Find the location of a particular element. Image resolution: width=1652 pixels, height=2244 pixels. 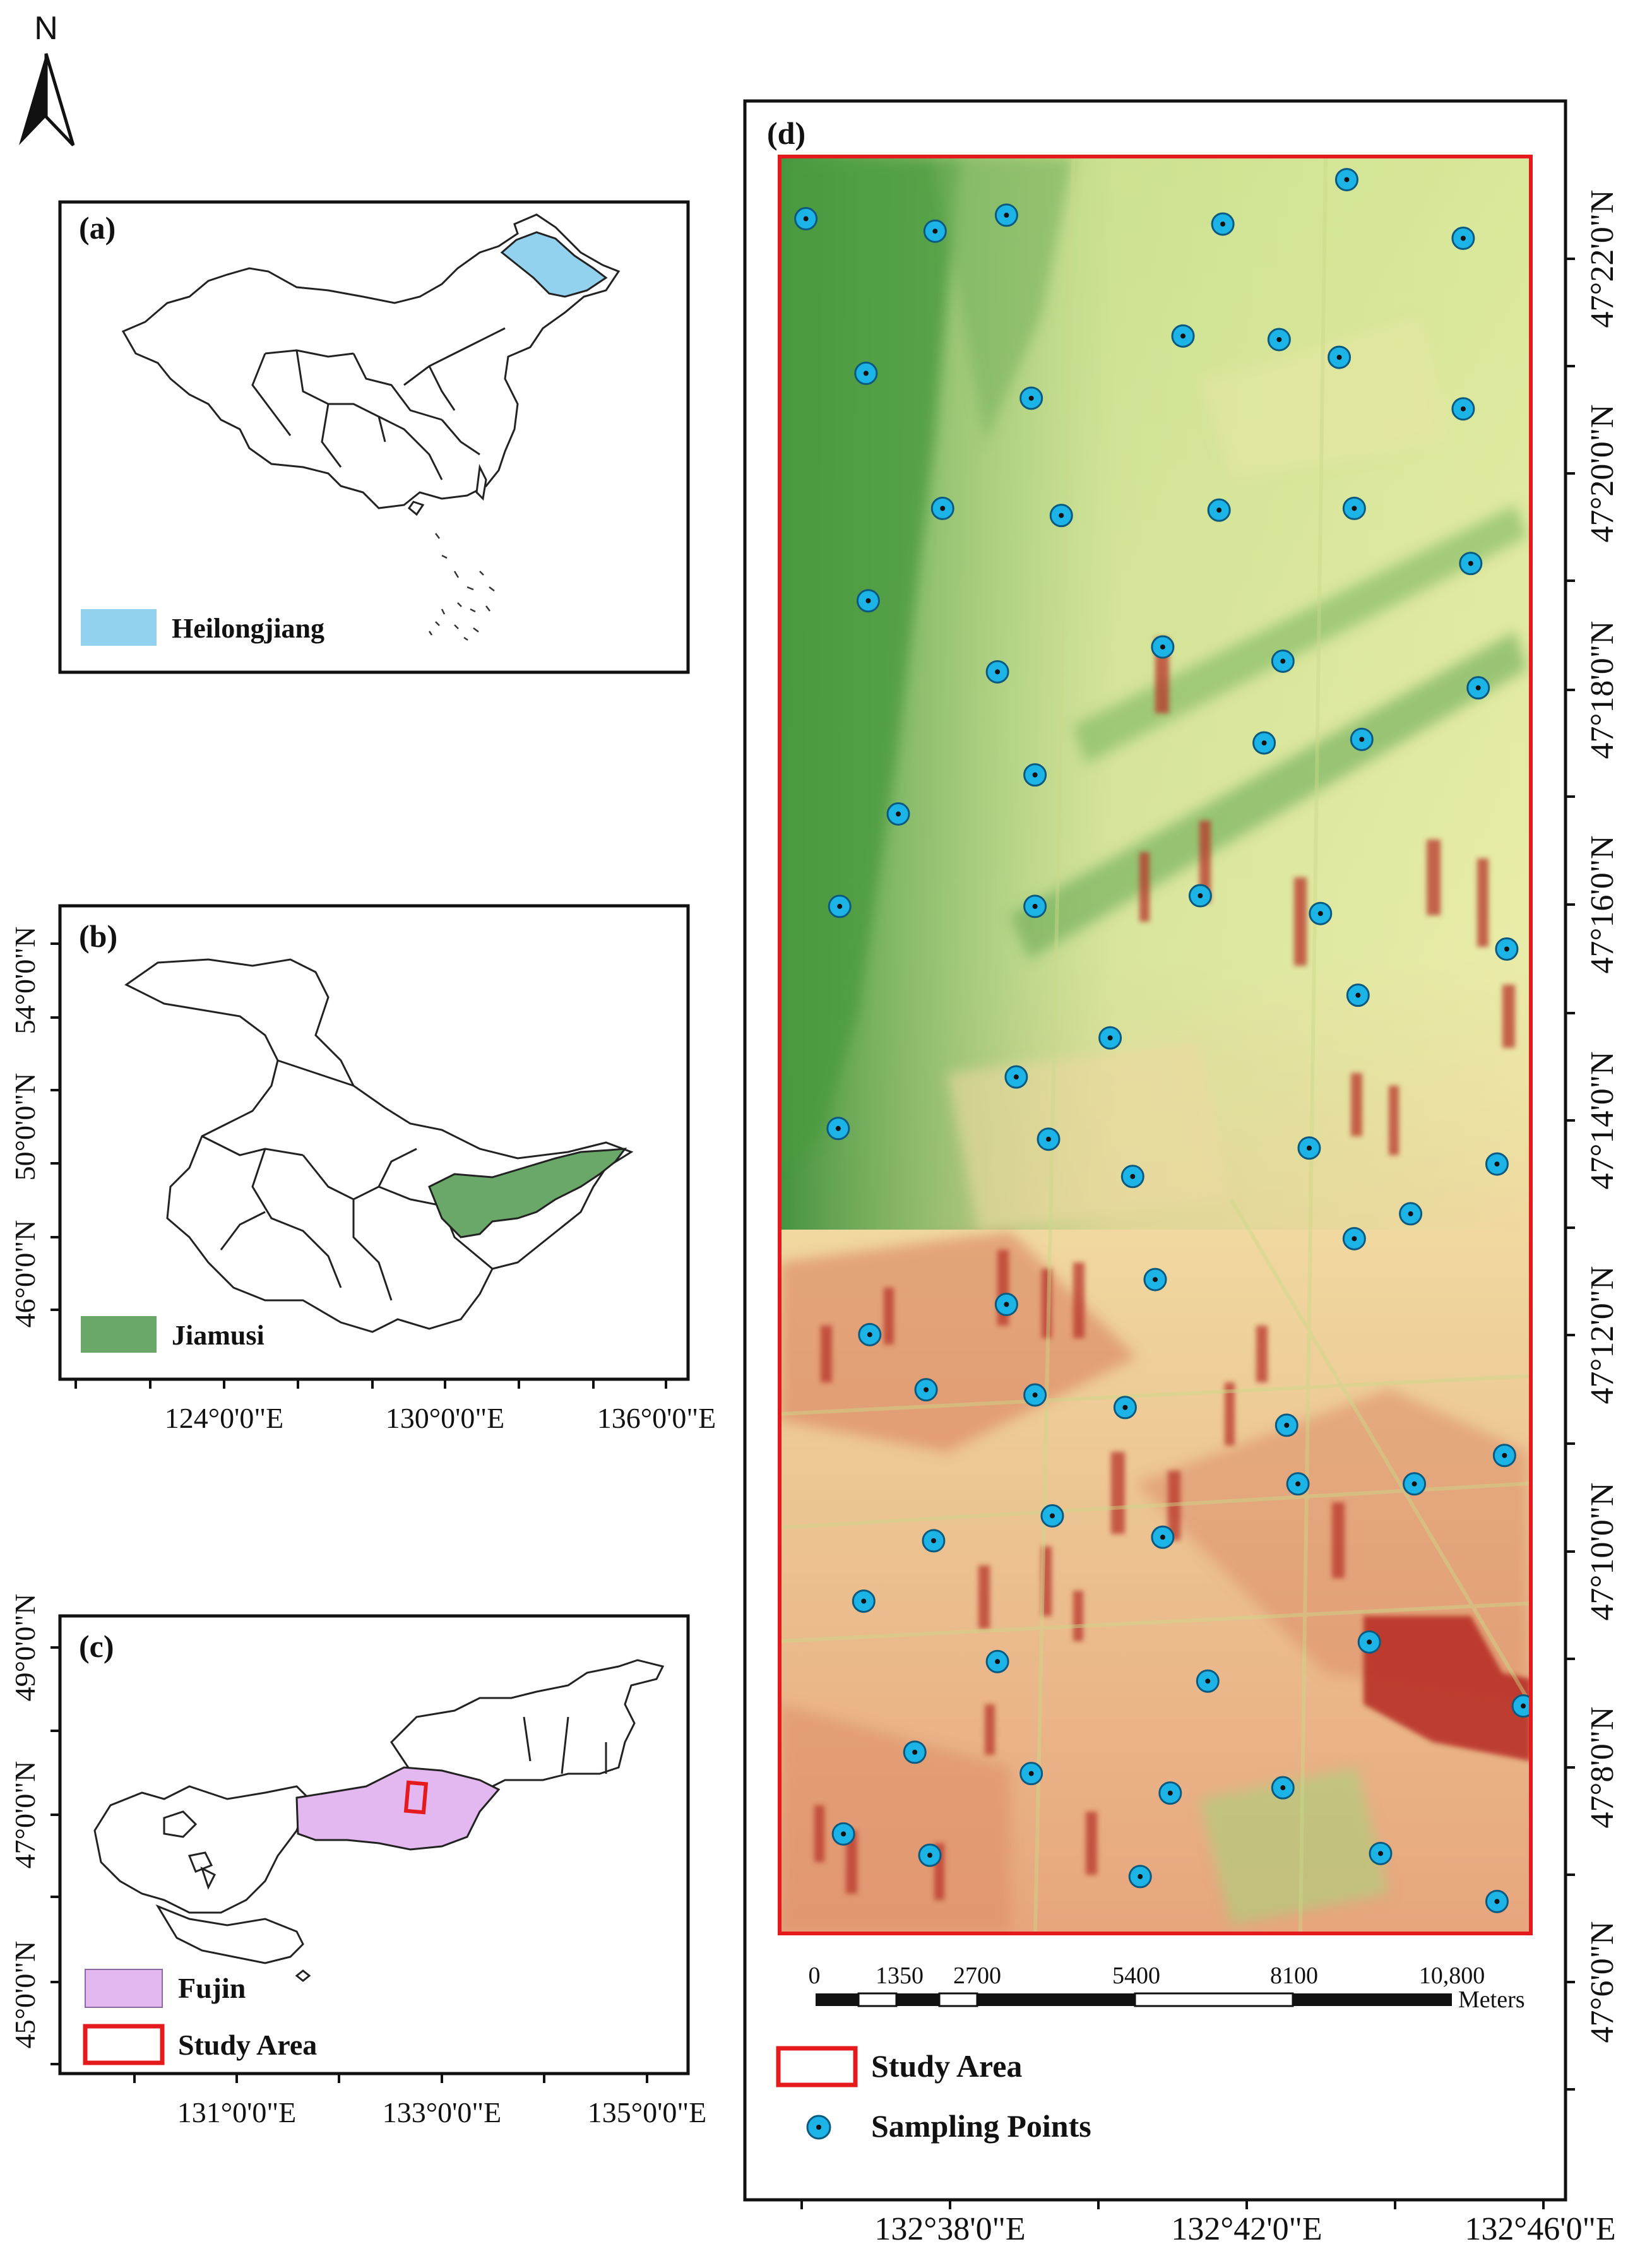

panel-b-lon-labels: 124°0'0"E 130°0'0"E 136°0'0"E is located at coordinates (440, 1418).